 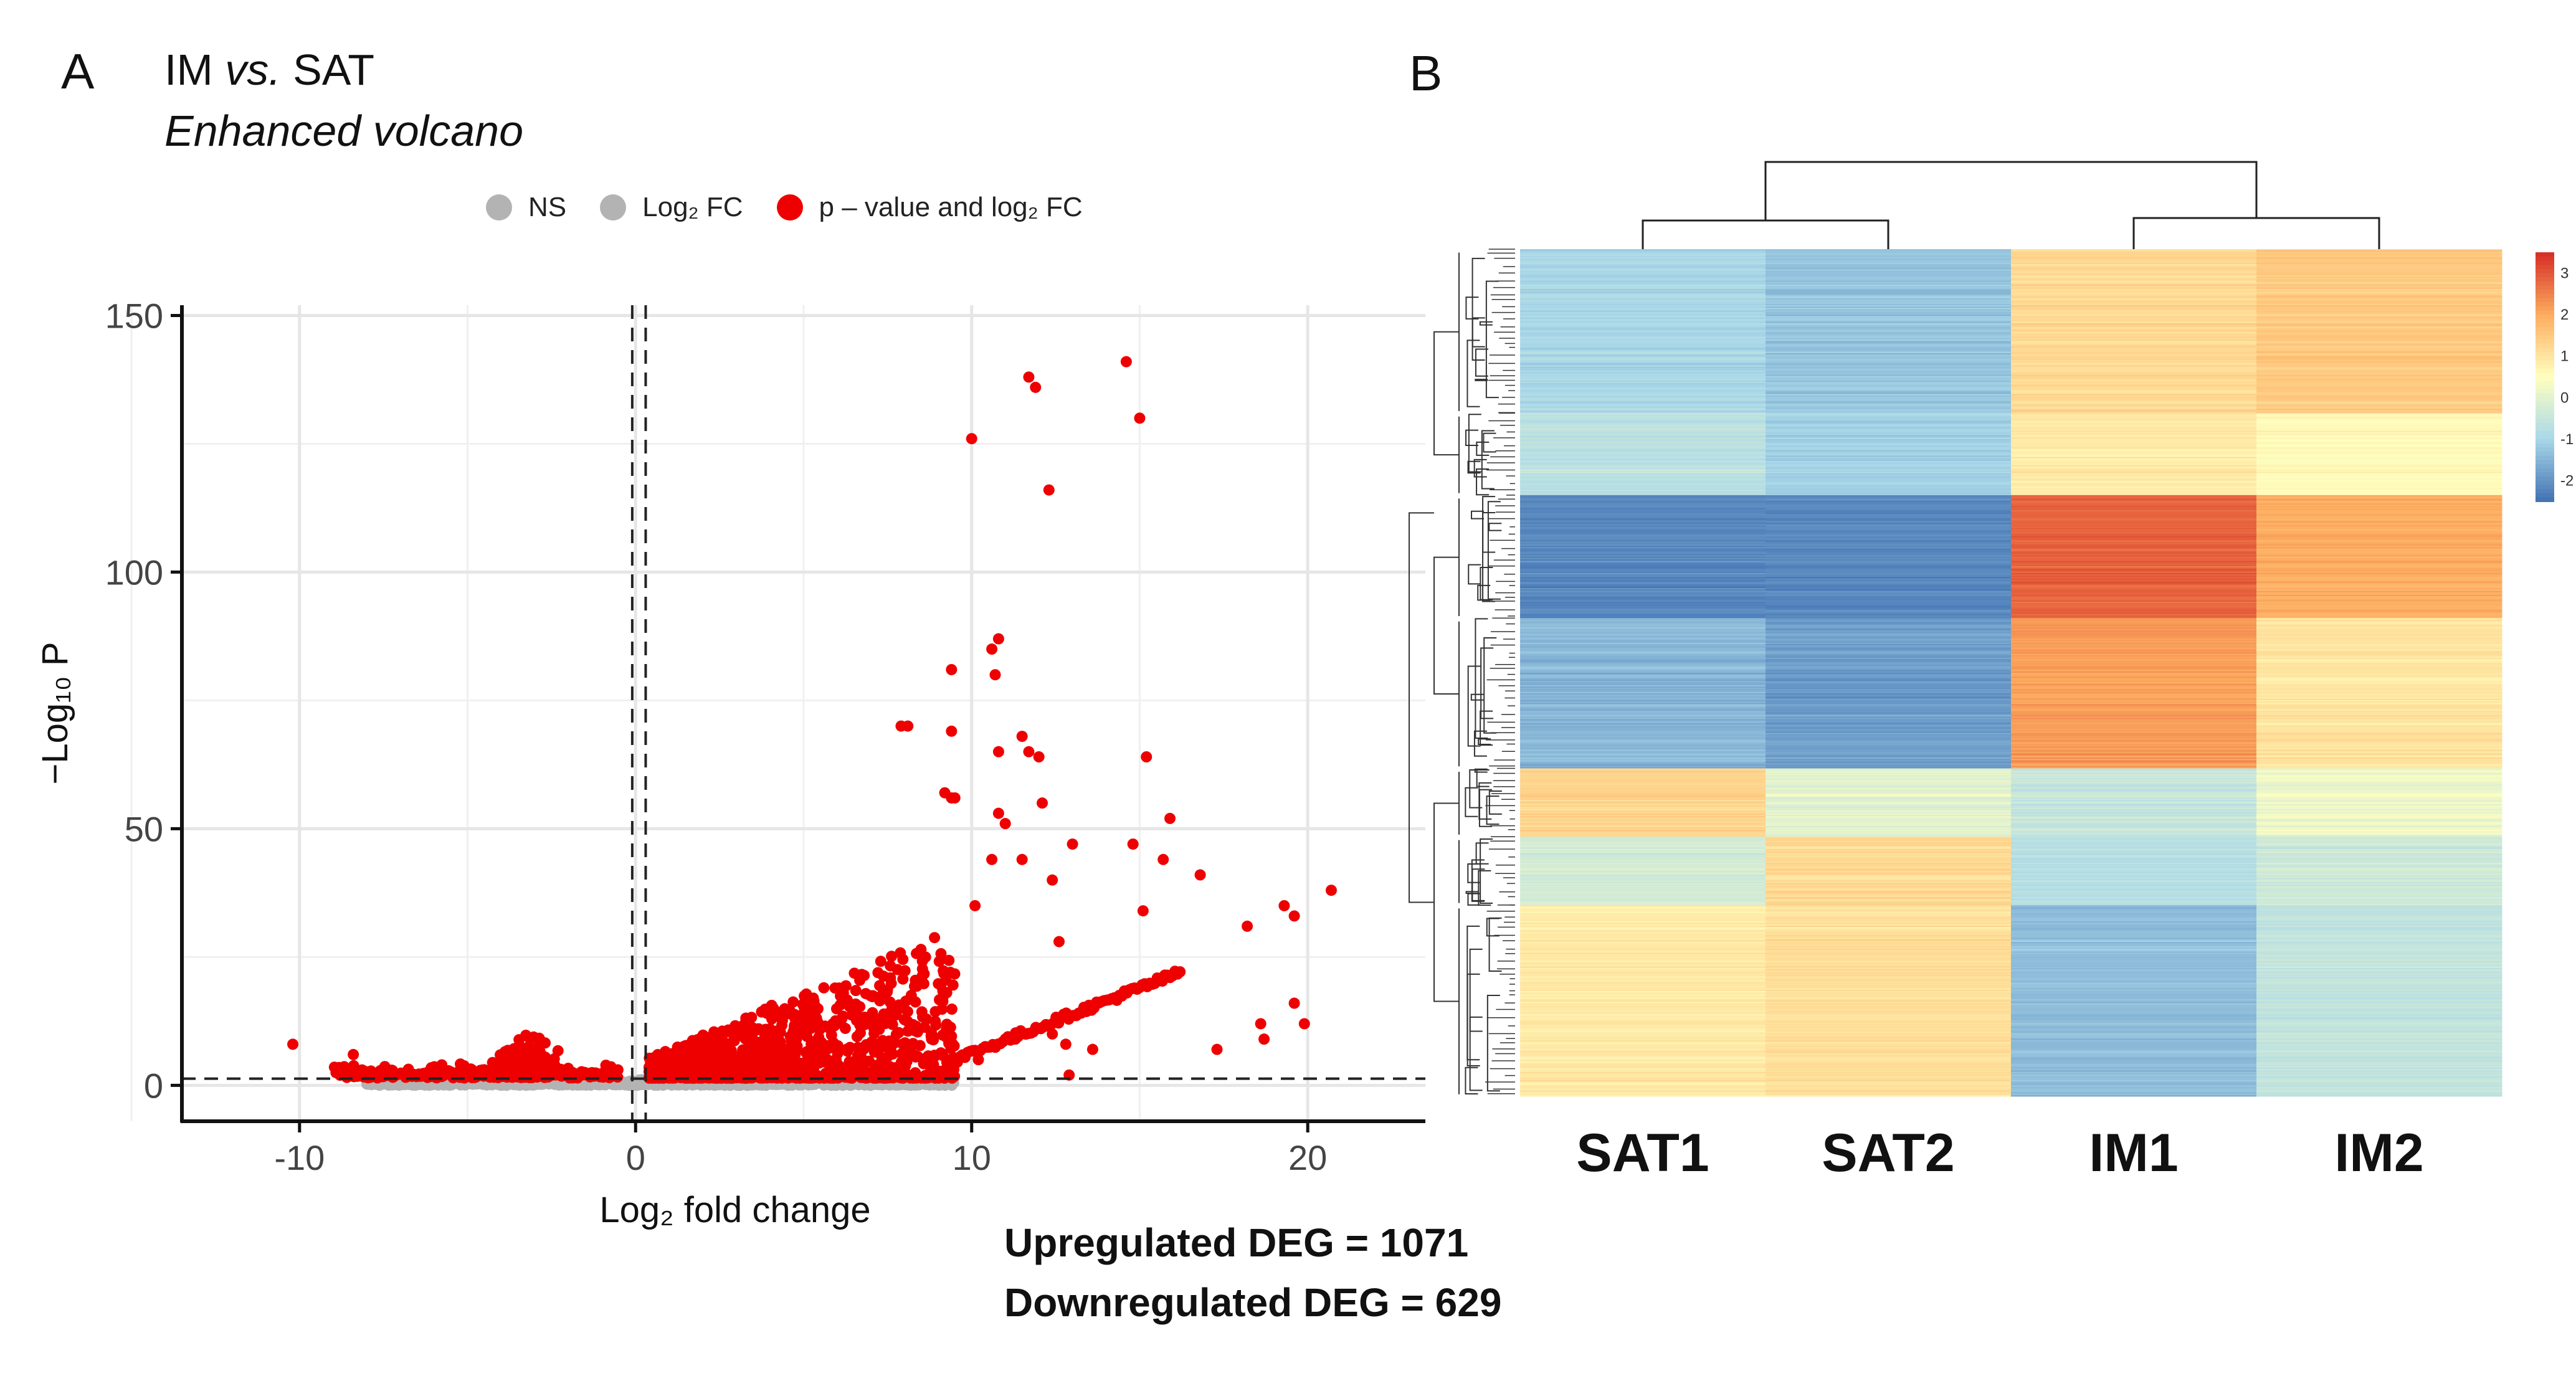 I want to click on row-dendrogram-branch, so click(x=1486, y=323).